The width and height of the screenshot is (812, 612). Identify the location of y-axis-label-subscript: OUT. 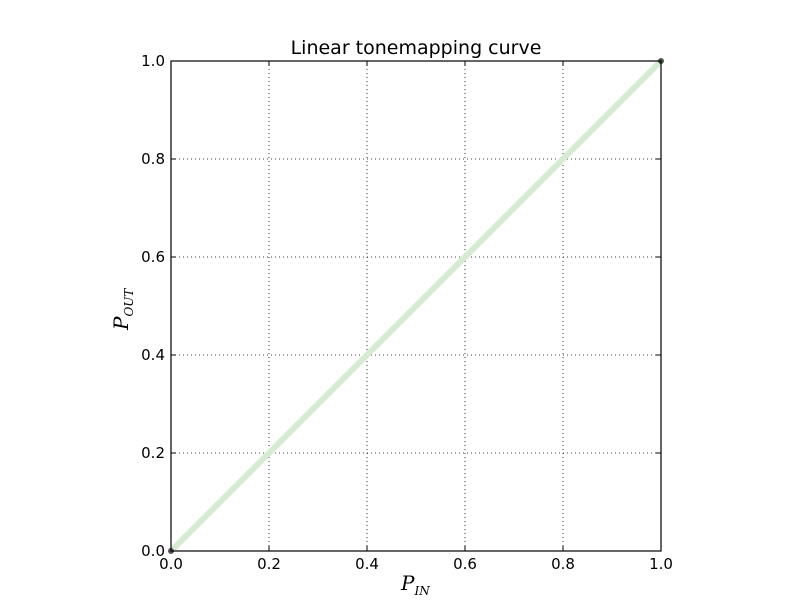
(129, 302).